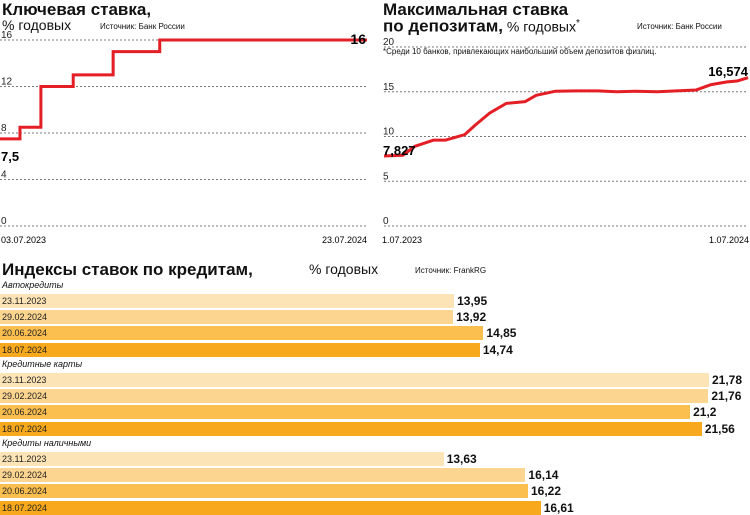 The image size is (750, 515). I want to click on loan-bar-row: 18.07.2024 16,61, so click(375, 507).